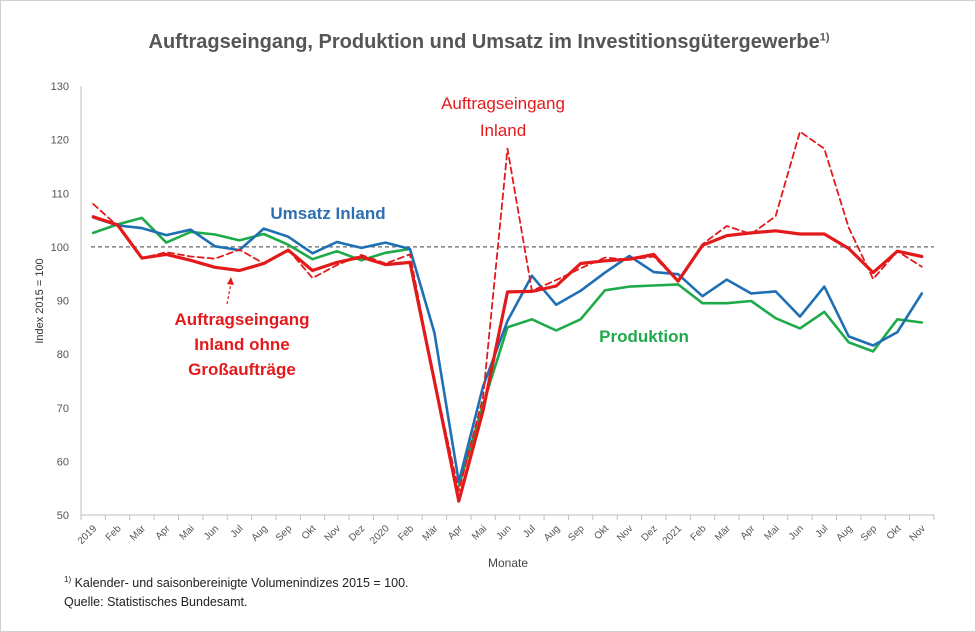 The image size is (976, 632). I want to click on y-tick-label: 120, so click(60, 141).